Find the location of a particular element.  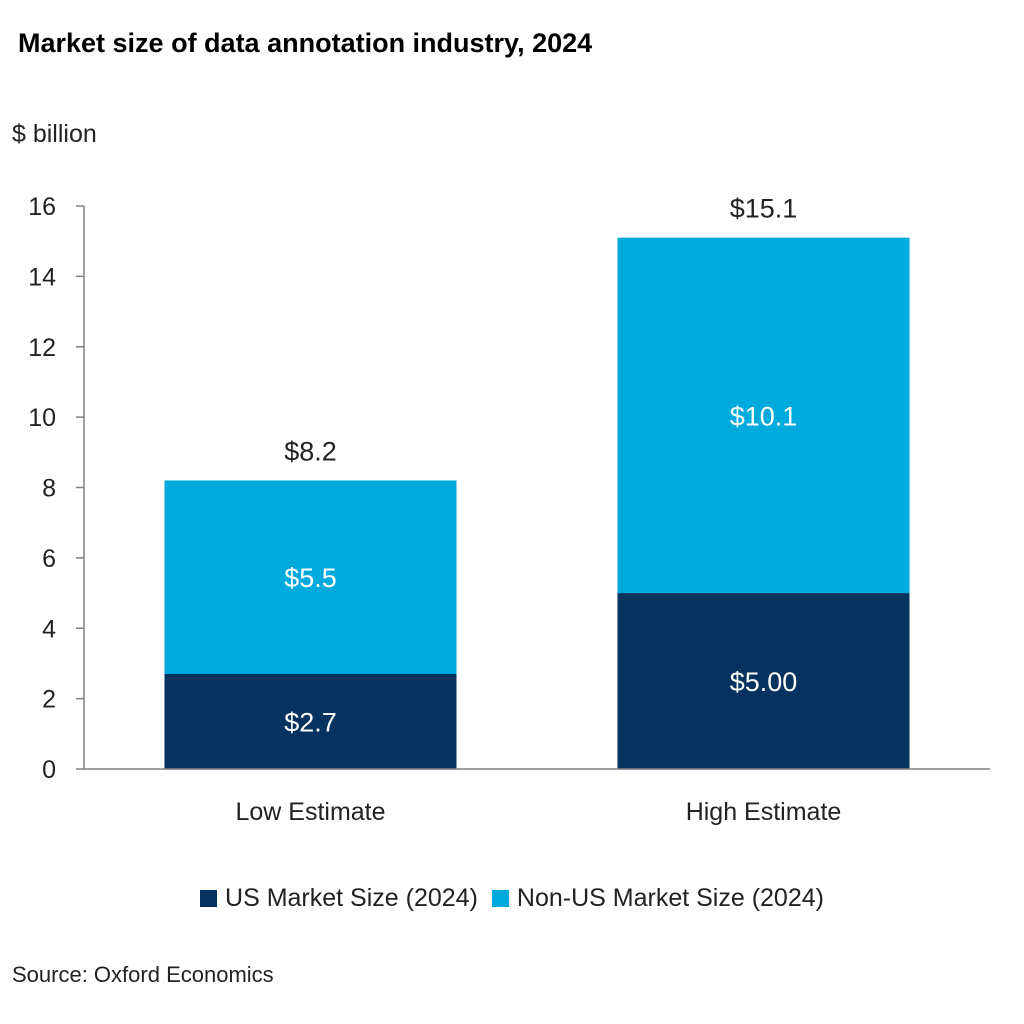

y-tick-label: 12 is located at coordinates (42, 348).